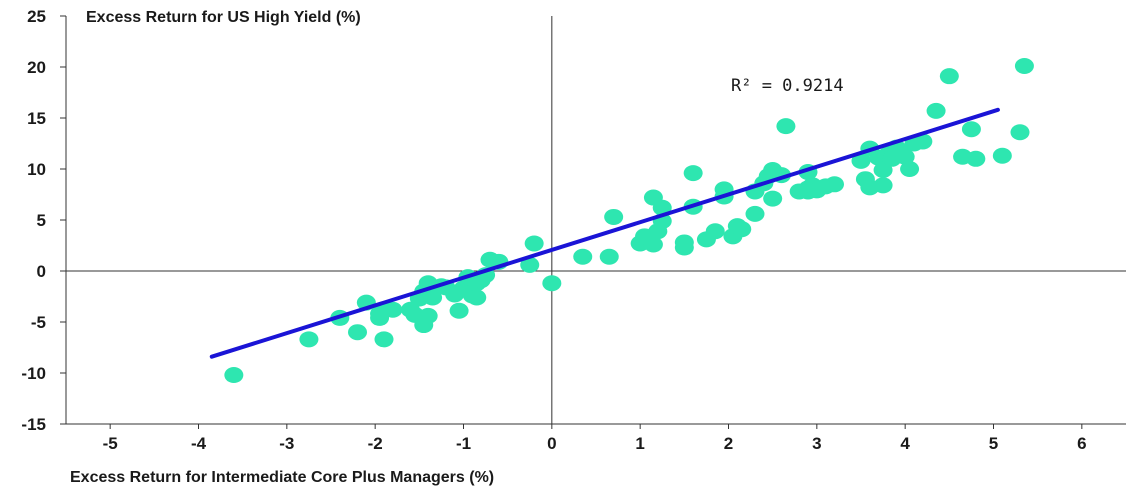 The width and height of the screenshot is (1126, 489). I want to click on x-tick-label: 1, so click(639, 443).